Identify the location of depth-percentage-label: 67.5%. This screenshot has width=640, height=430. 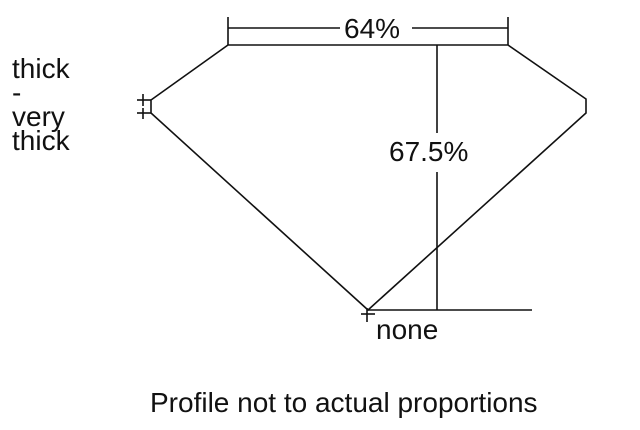
(429, 151).